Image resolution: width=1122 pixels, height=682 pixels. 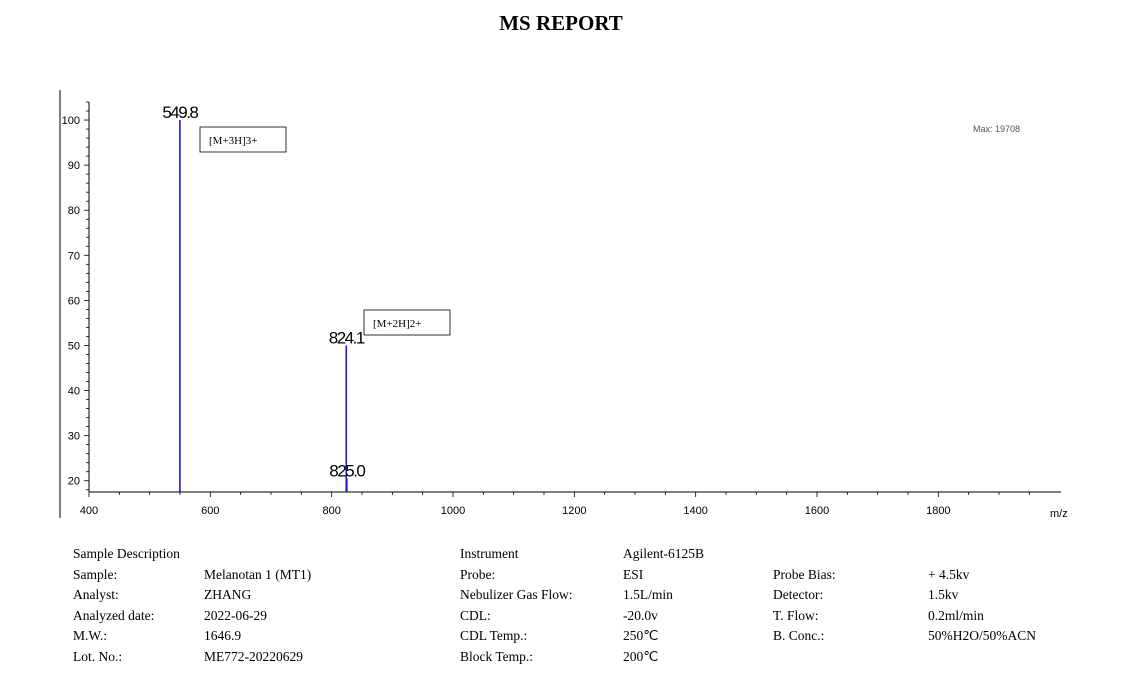 What do you see at coordinates (74, 256) in the screenshot?
I see `y-tick-label: 70` at bounding box center [74, 256].